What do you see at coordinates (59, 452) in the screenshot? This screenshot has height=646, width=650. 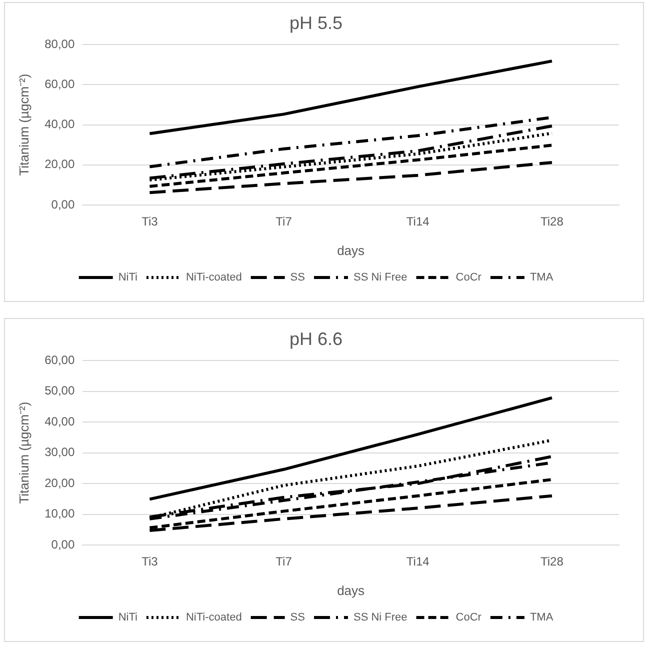 I see `y-tick-label: 30,00` at bounding box center [59, 452].